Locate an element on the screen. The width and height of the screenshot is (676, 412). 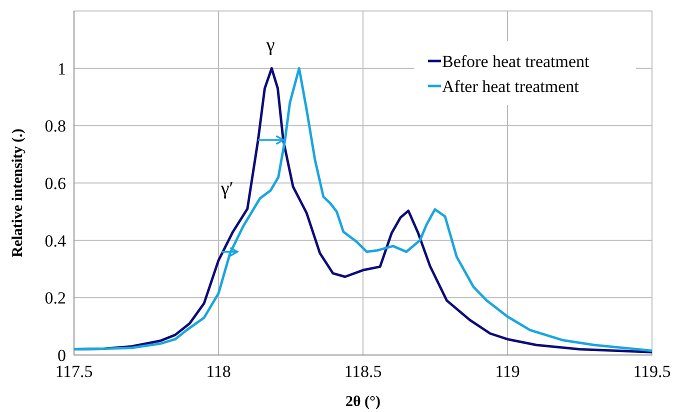
y-tick-label: 0.2 is located at coordinates (55, 298).